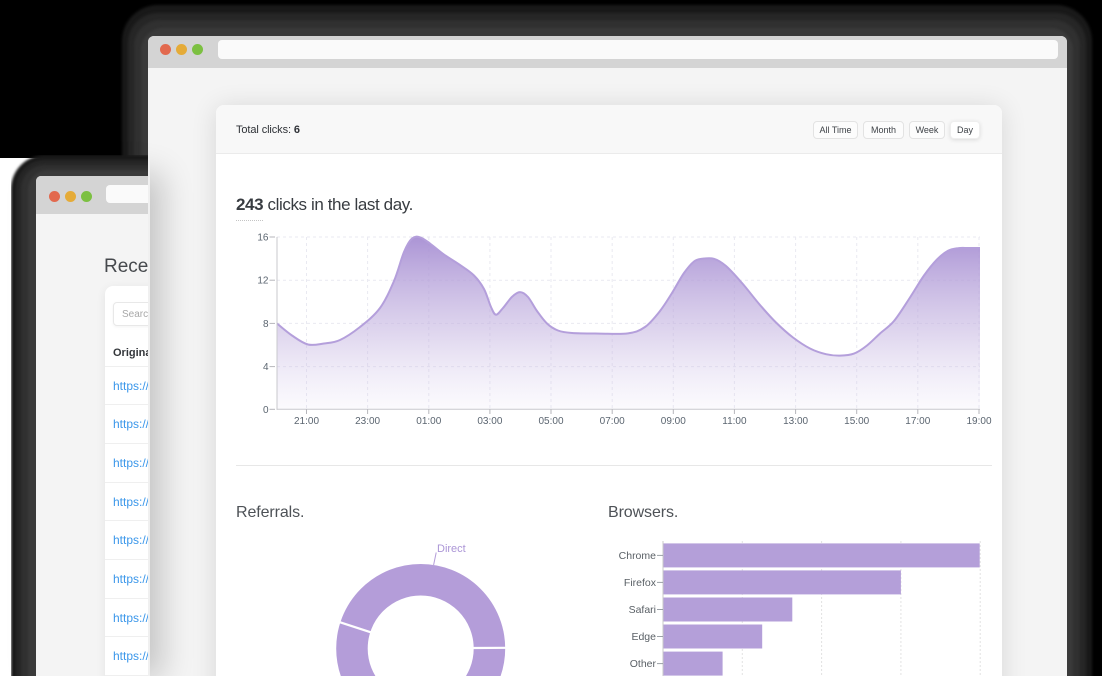  What do you see at coordinates (263, 281) in the screenshot?
I see `svg-text: 12` at bounding box center [263, 281].